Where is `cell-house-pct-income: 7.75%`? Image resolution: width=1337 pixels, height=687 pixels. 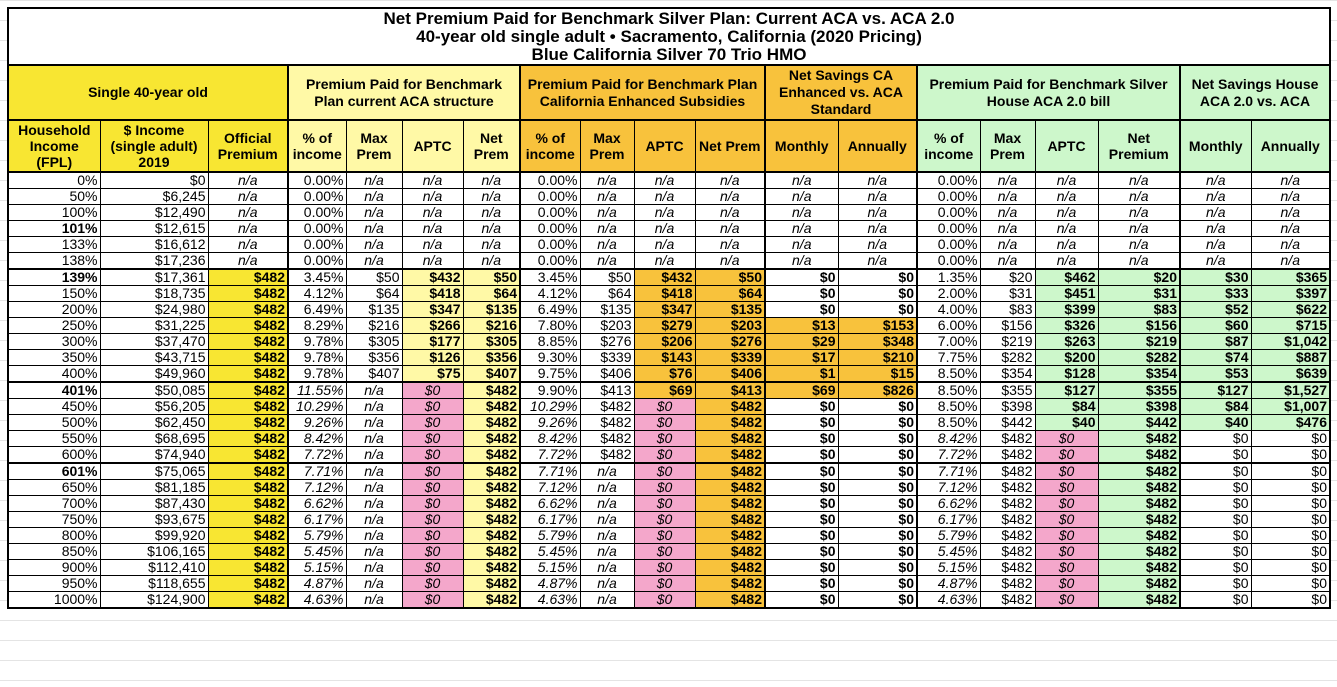 cell-house-pct-income: 7.75% is located at coordinates (948, 357).